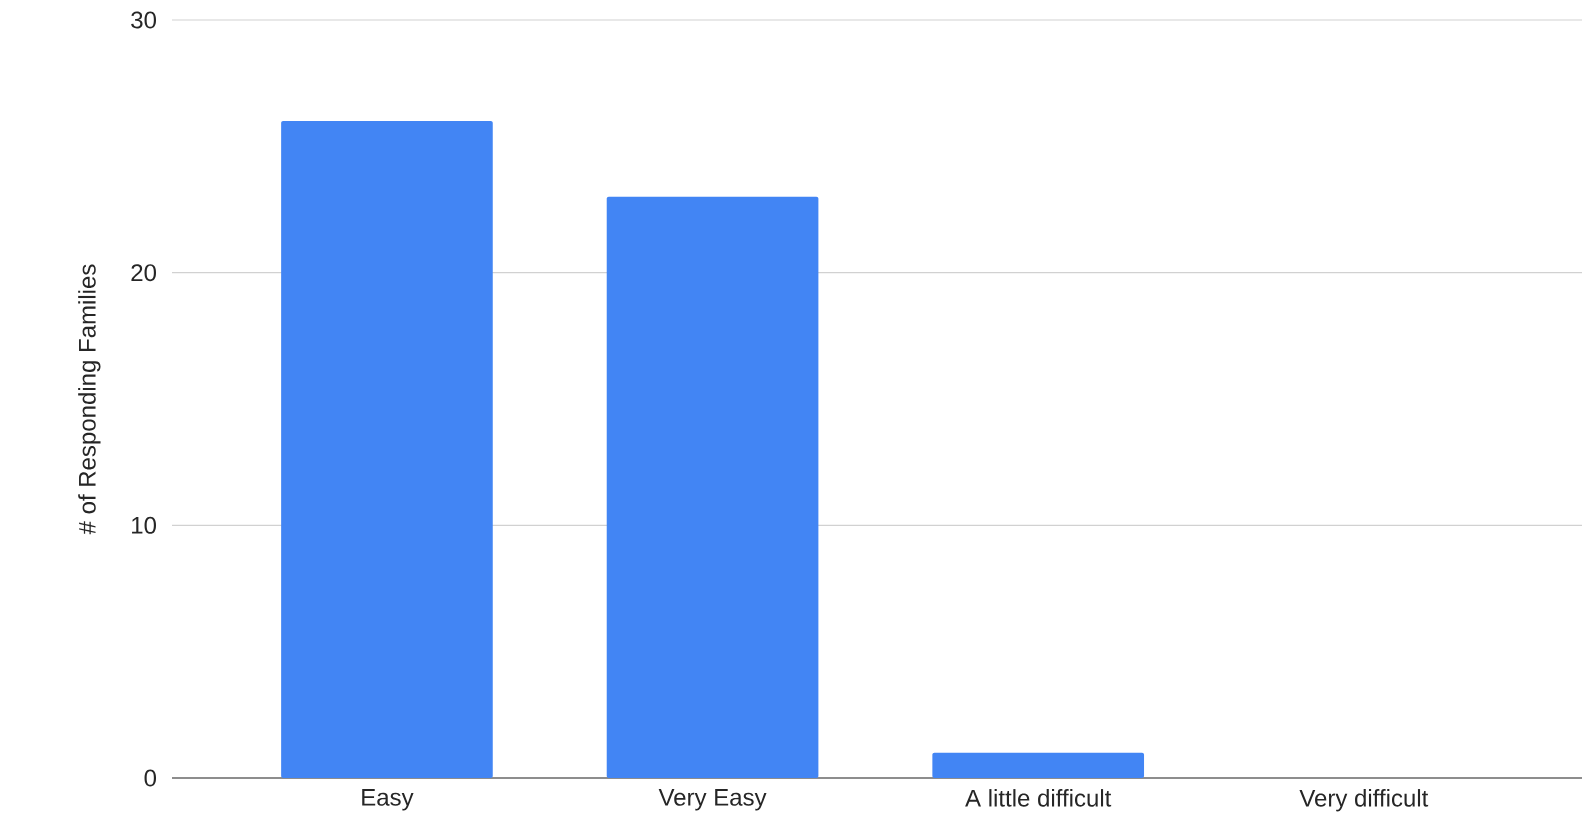  What do you see at coordinates (89, 399) in the screenshot?
I see `y-axis-title: # of Responding Families` at bounding box center [89, 399].